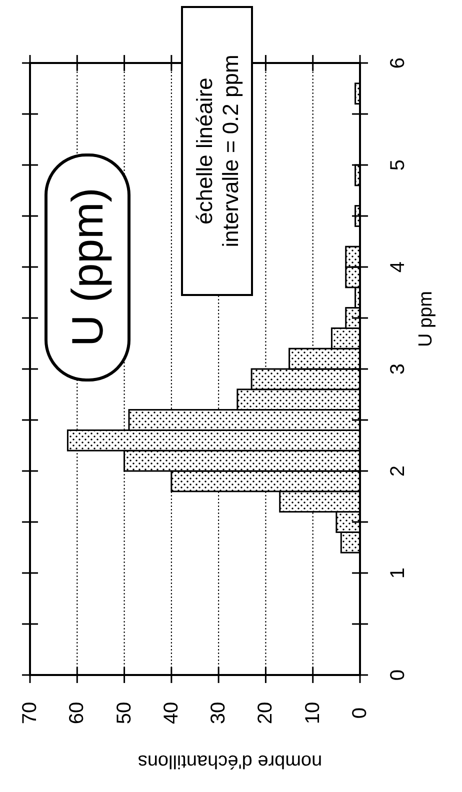 The height and width of the screenshot is (792, 462). Describe the element at coordinates (398, 369) in the screenshot. I see `y-tick-label: 3` at that location.